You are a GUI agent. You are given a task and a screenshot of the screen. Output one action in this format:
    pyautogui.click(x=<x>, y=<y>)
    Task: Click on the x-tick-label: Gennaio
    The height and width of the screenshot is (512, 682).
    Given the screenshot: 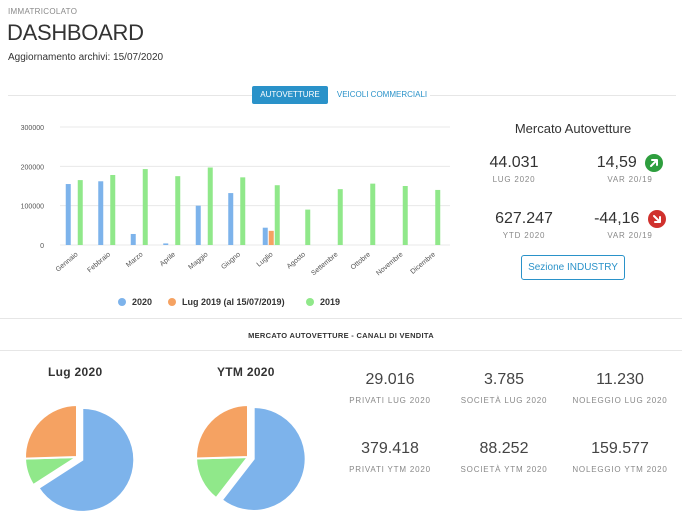 What is the action you would take?
    pyautogui.click(x=67, y=262)
    